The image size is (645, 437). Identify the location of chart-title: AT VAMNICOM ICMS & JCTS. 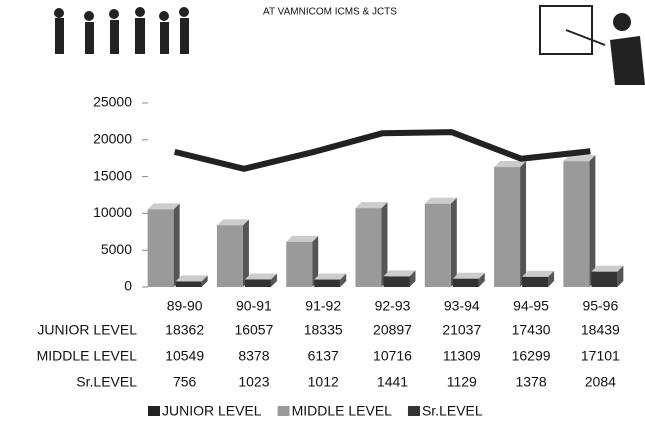
(330, 12).